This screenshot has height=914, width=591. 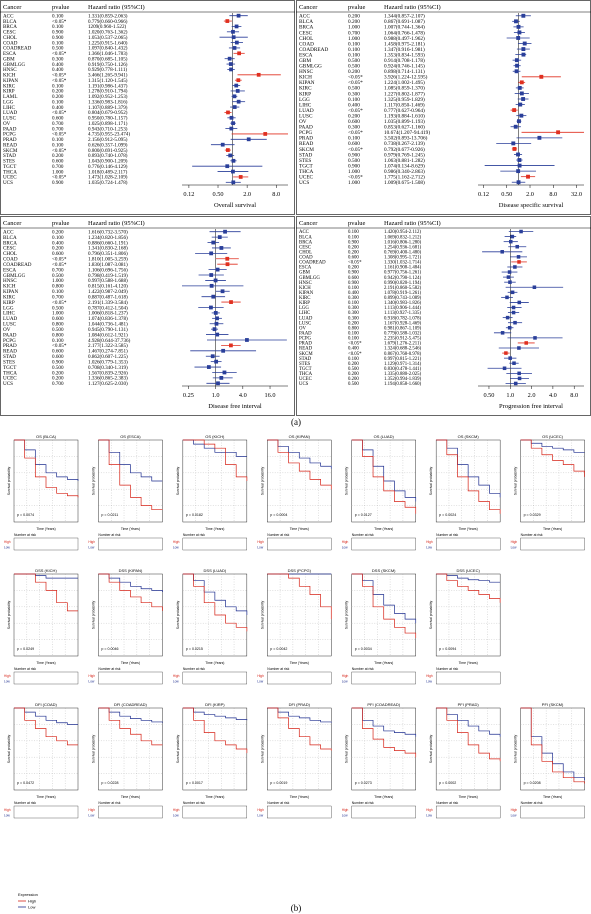 I want to click on km-pvalue: p = 0.0034, so click(x=363, y=649).